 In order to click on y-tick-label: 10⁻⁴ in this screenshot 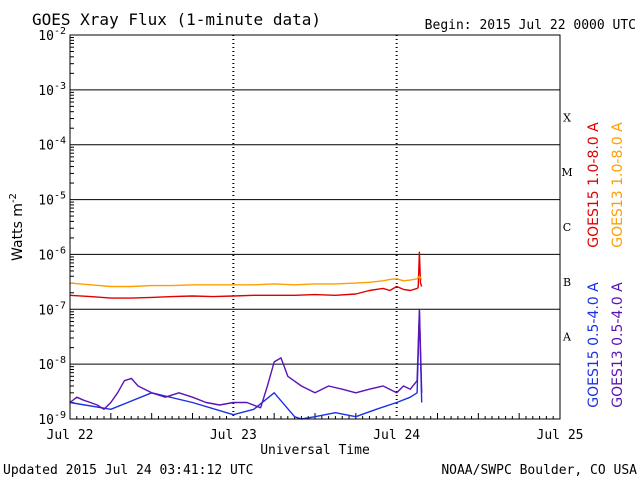, I will do `click(52, 145)`.